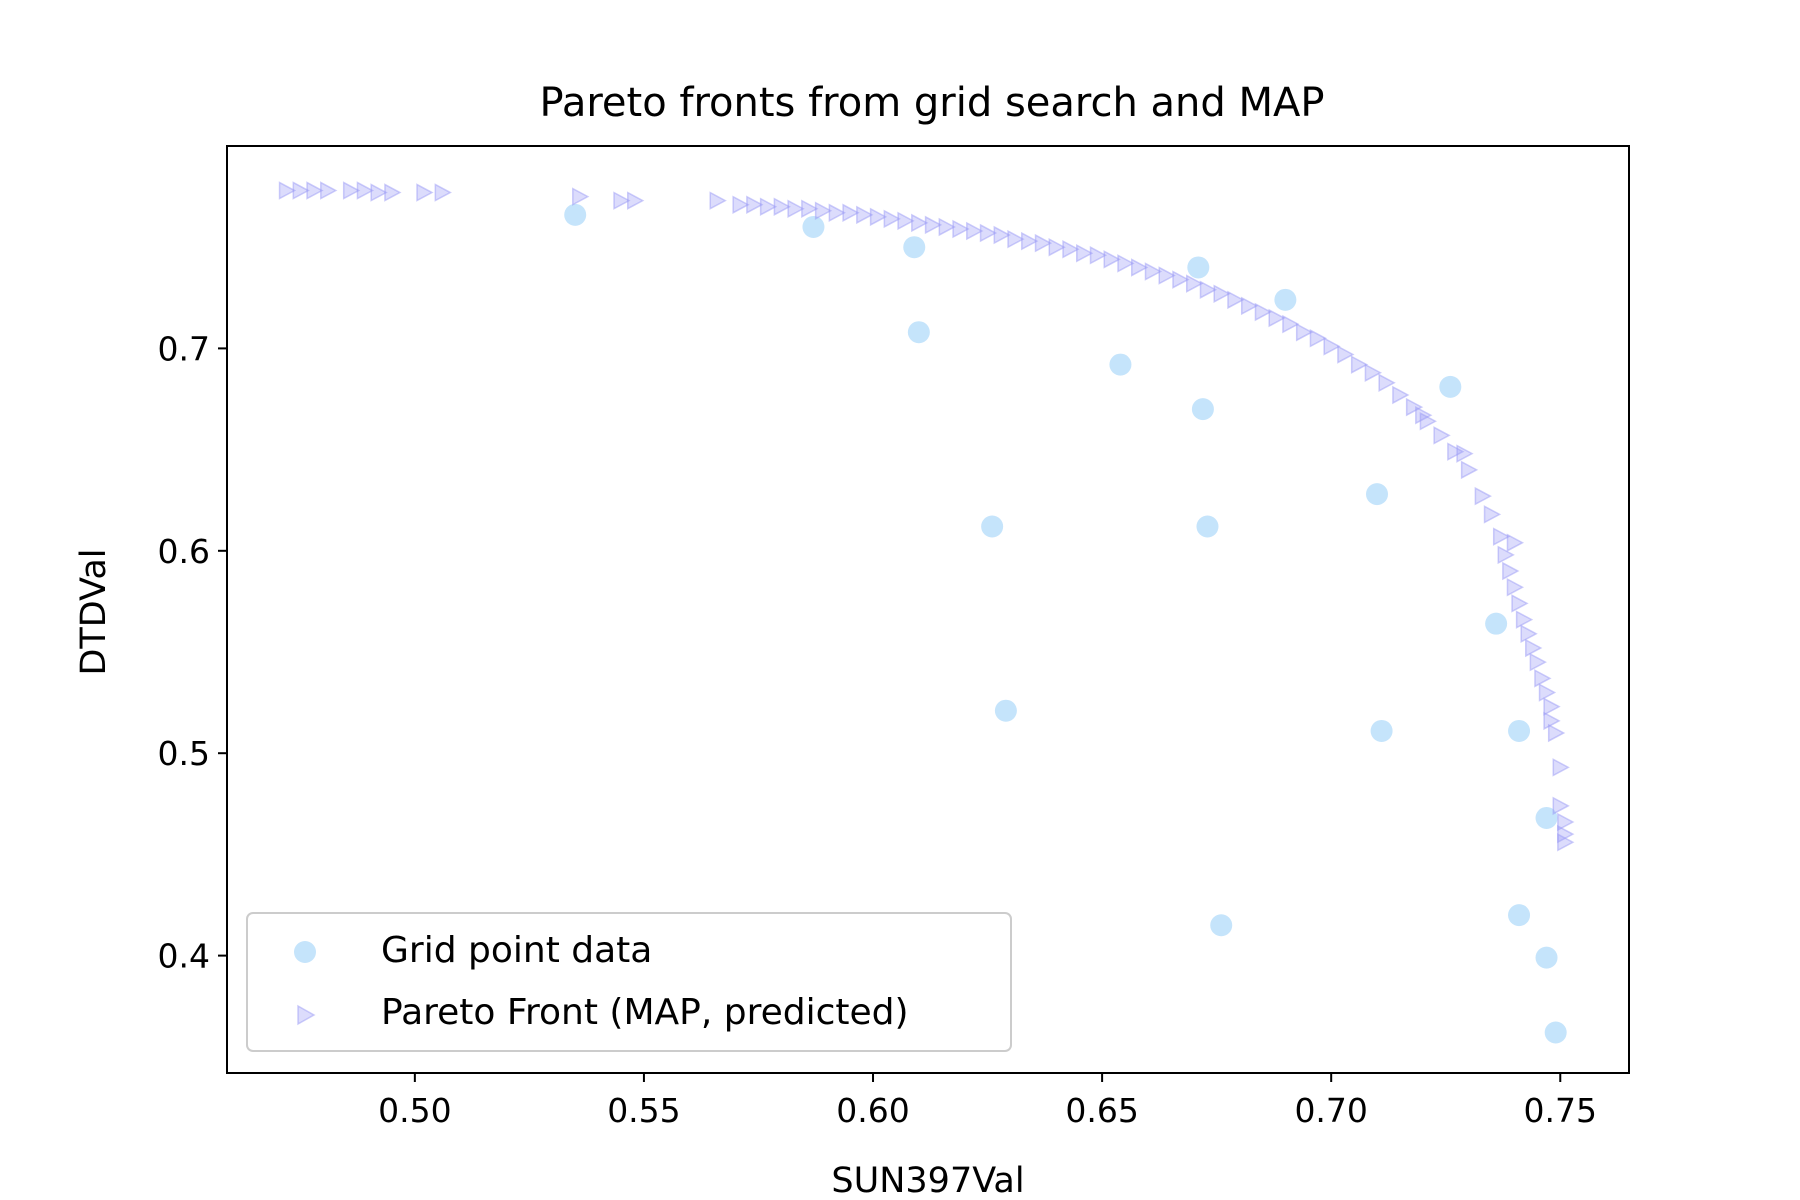 This screenshot has width=1800, height=1200. I want to click on x-tick-label: 0.50, so click(414, 1110).